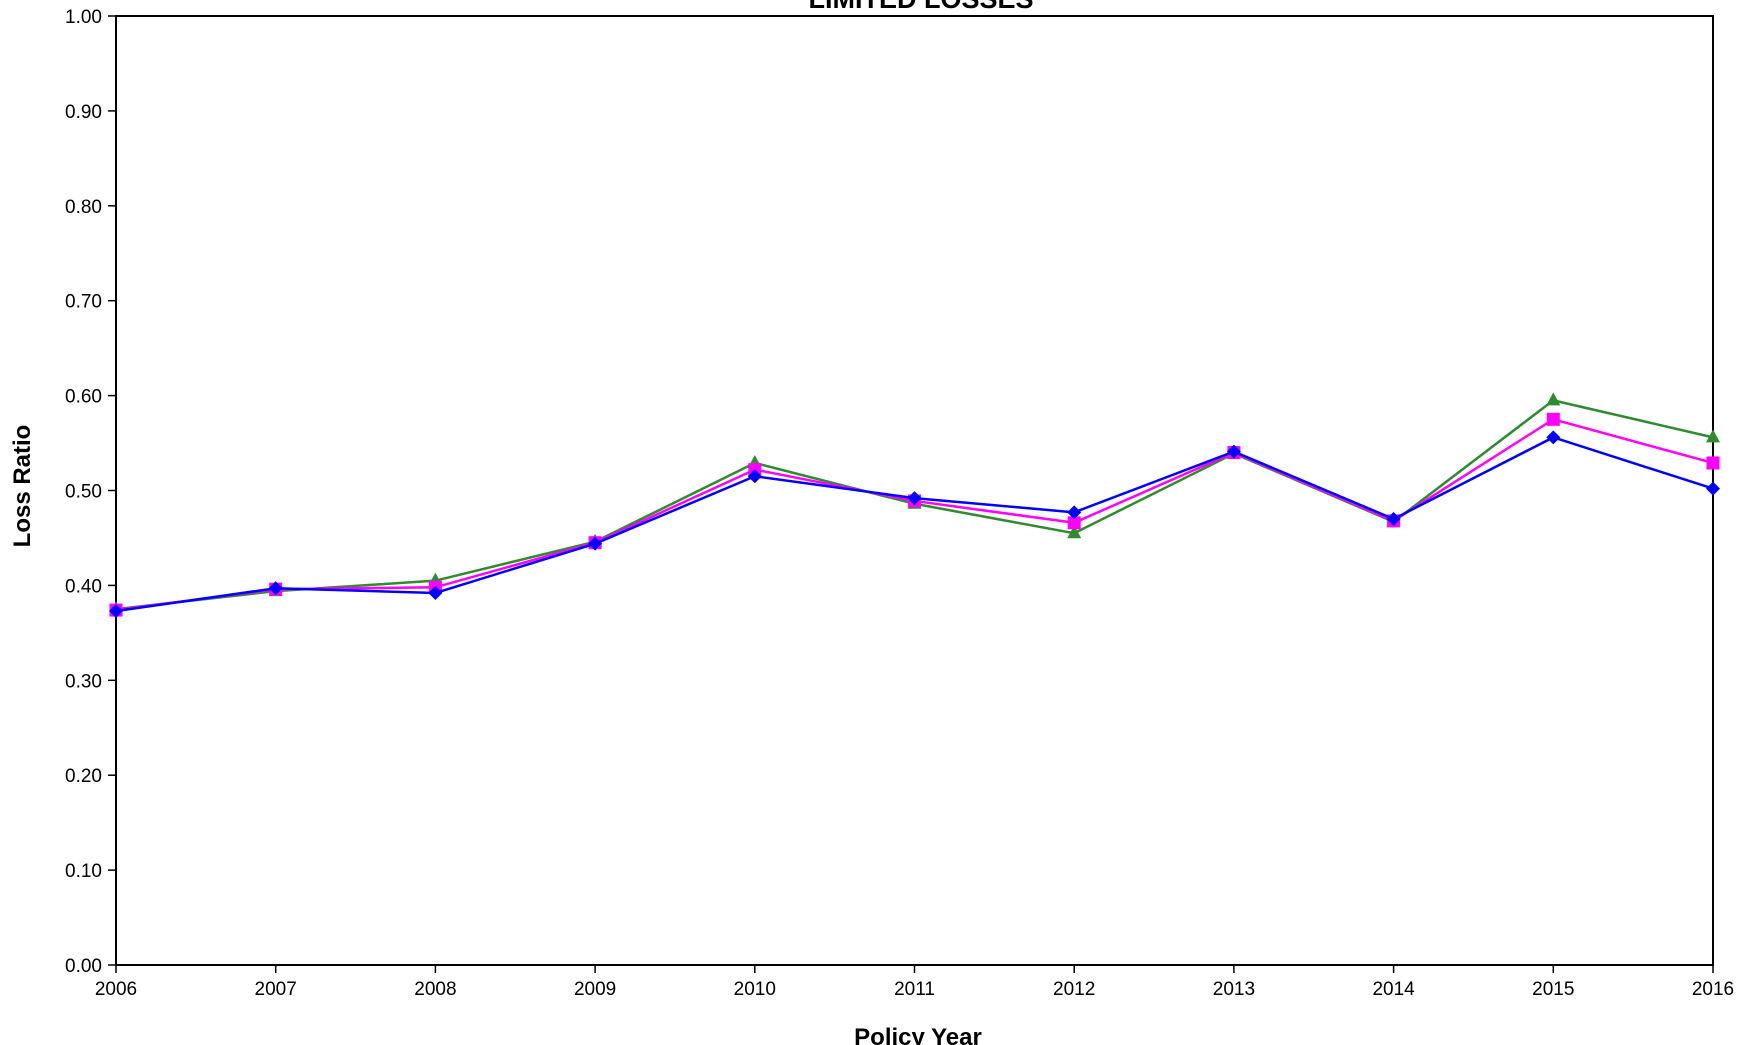 The image size is (1738, 1045). Describe the element at coordinates (276, 989) in the screenshot. I see `x-tick-label: 2007` at that location.